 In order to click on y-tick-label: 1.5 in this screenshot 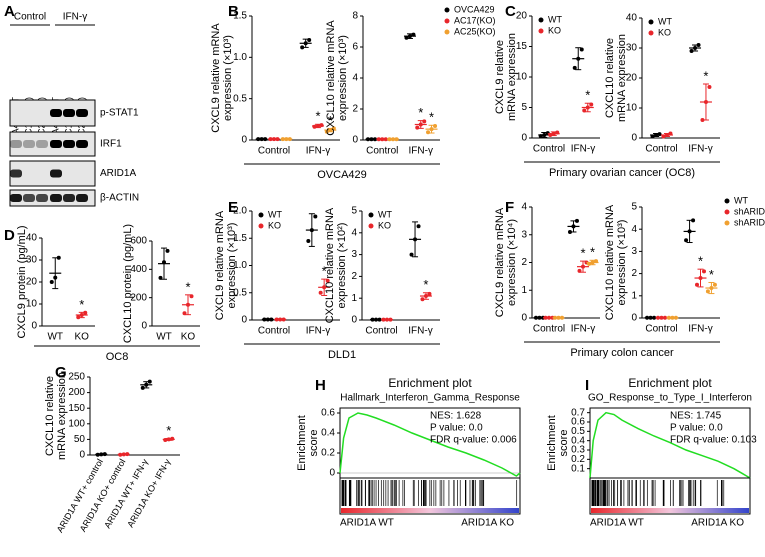, I will do `click(240, 238)`.